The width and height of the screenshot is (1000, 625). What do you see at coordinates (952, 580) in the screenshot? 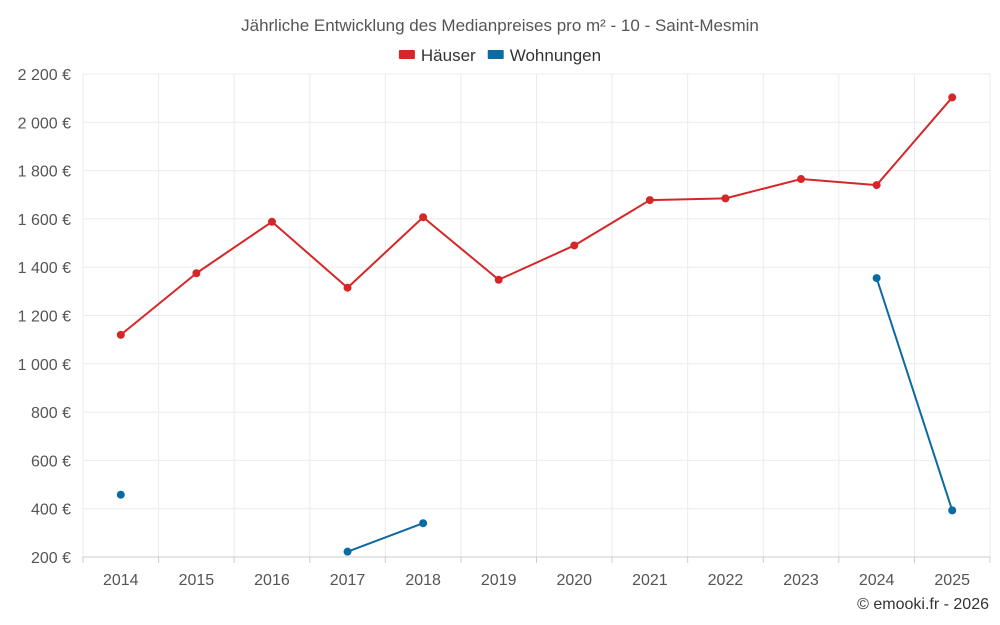
I see `x-tick-label: 2025` at bounding box center [952, 580].